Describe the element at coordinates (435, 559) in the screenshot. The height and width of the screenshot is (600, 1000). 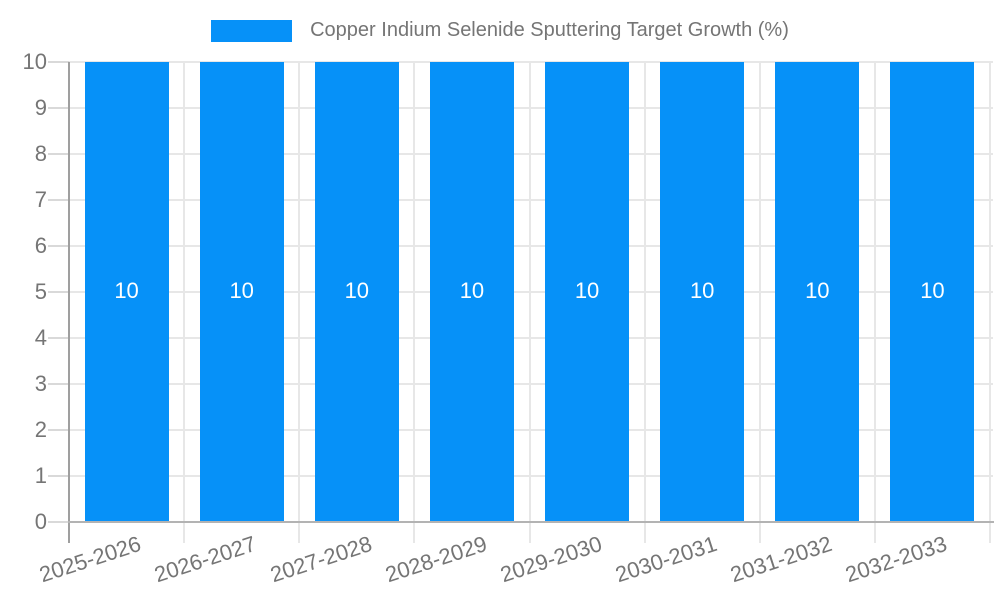
I see `x-tick-label: 2028-2029` at that location.